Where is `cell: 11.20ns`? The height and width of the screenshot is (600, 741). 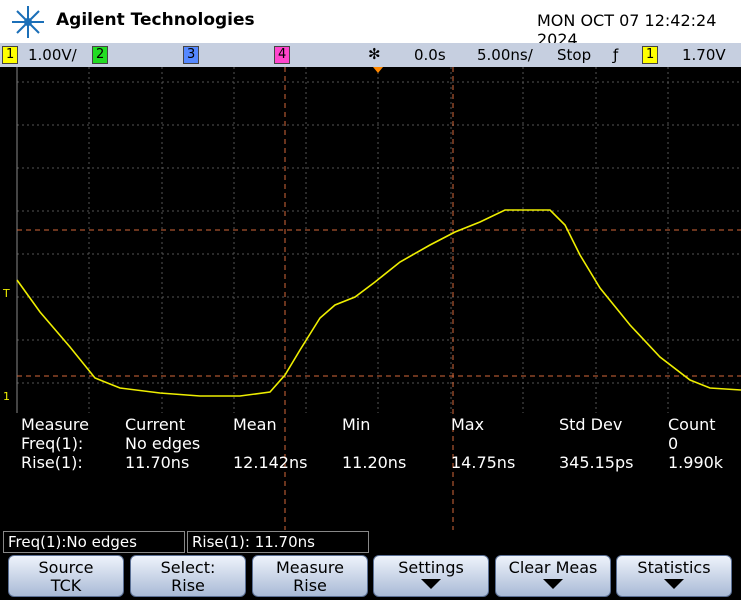
cell: 11.20ns is located at coordinates (374, 462).